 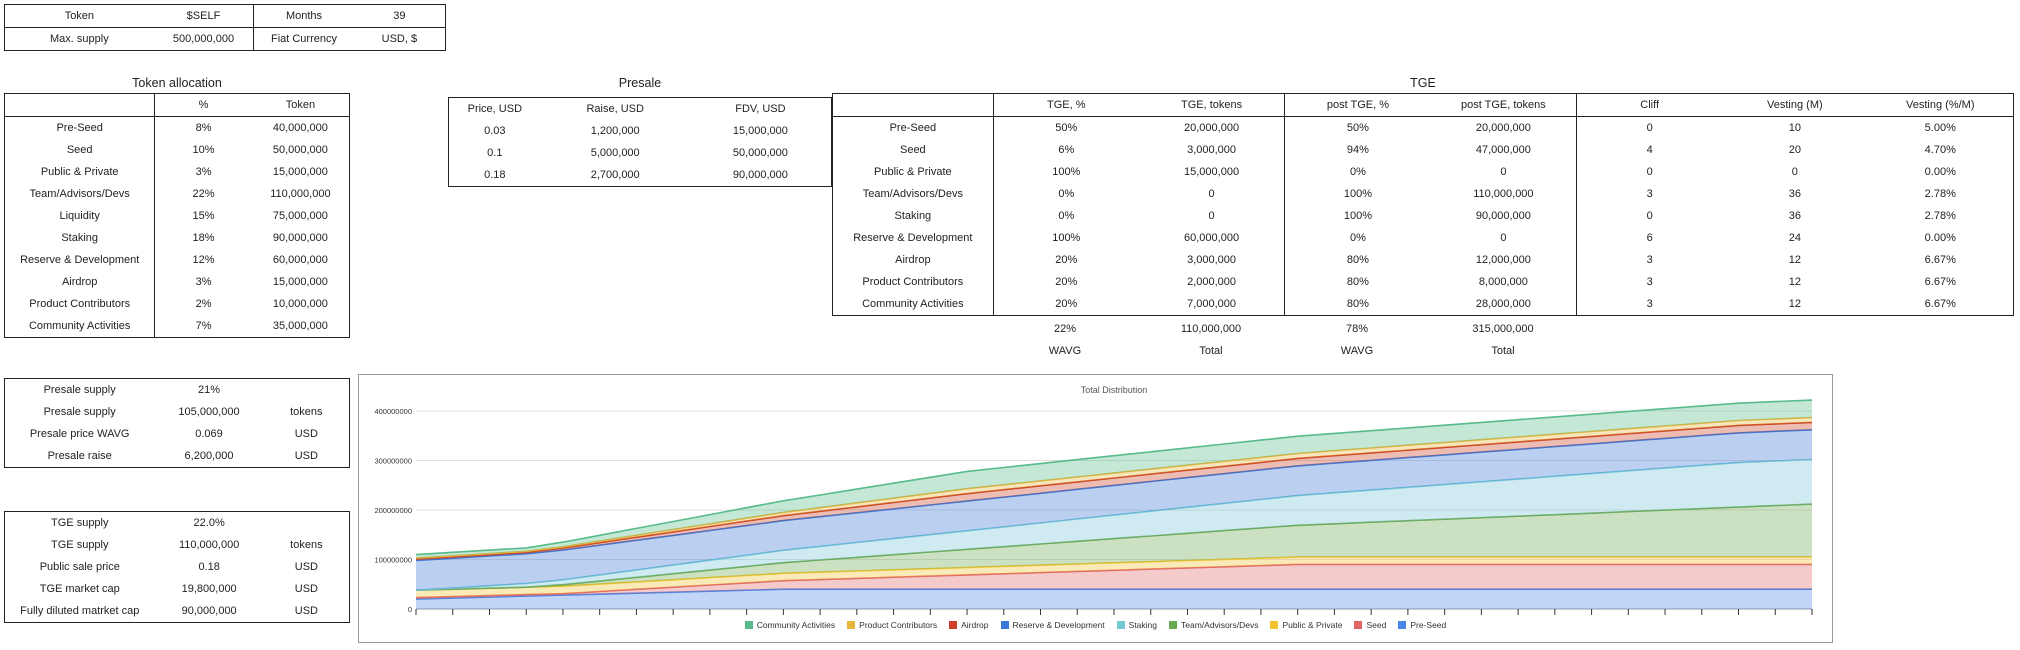 I want to click on tge-tge-pct: 0%, so click(x=1066, y=194).